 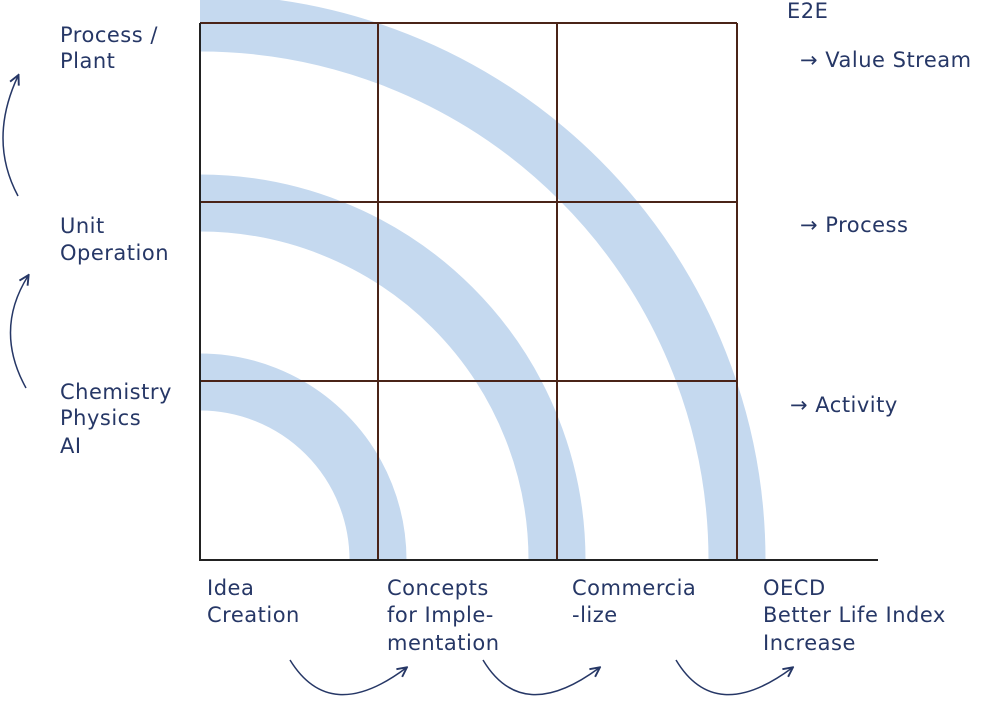 What do you see at coordinates (440, 615) in the screenshot?
I see `bottom-label: for Imple-` at bounding box center [440, 615].